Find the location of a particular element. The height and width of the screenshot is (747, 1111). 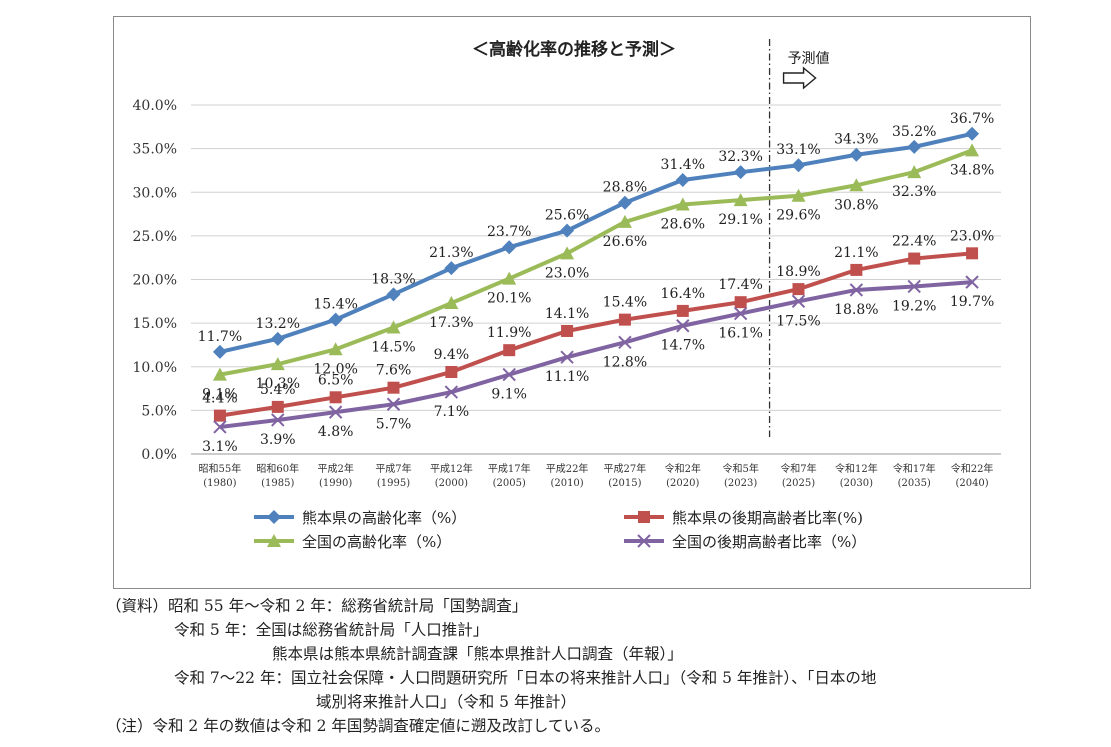

x-tick-year: (1995) is located at coordinates (393, 483).